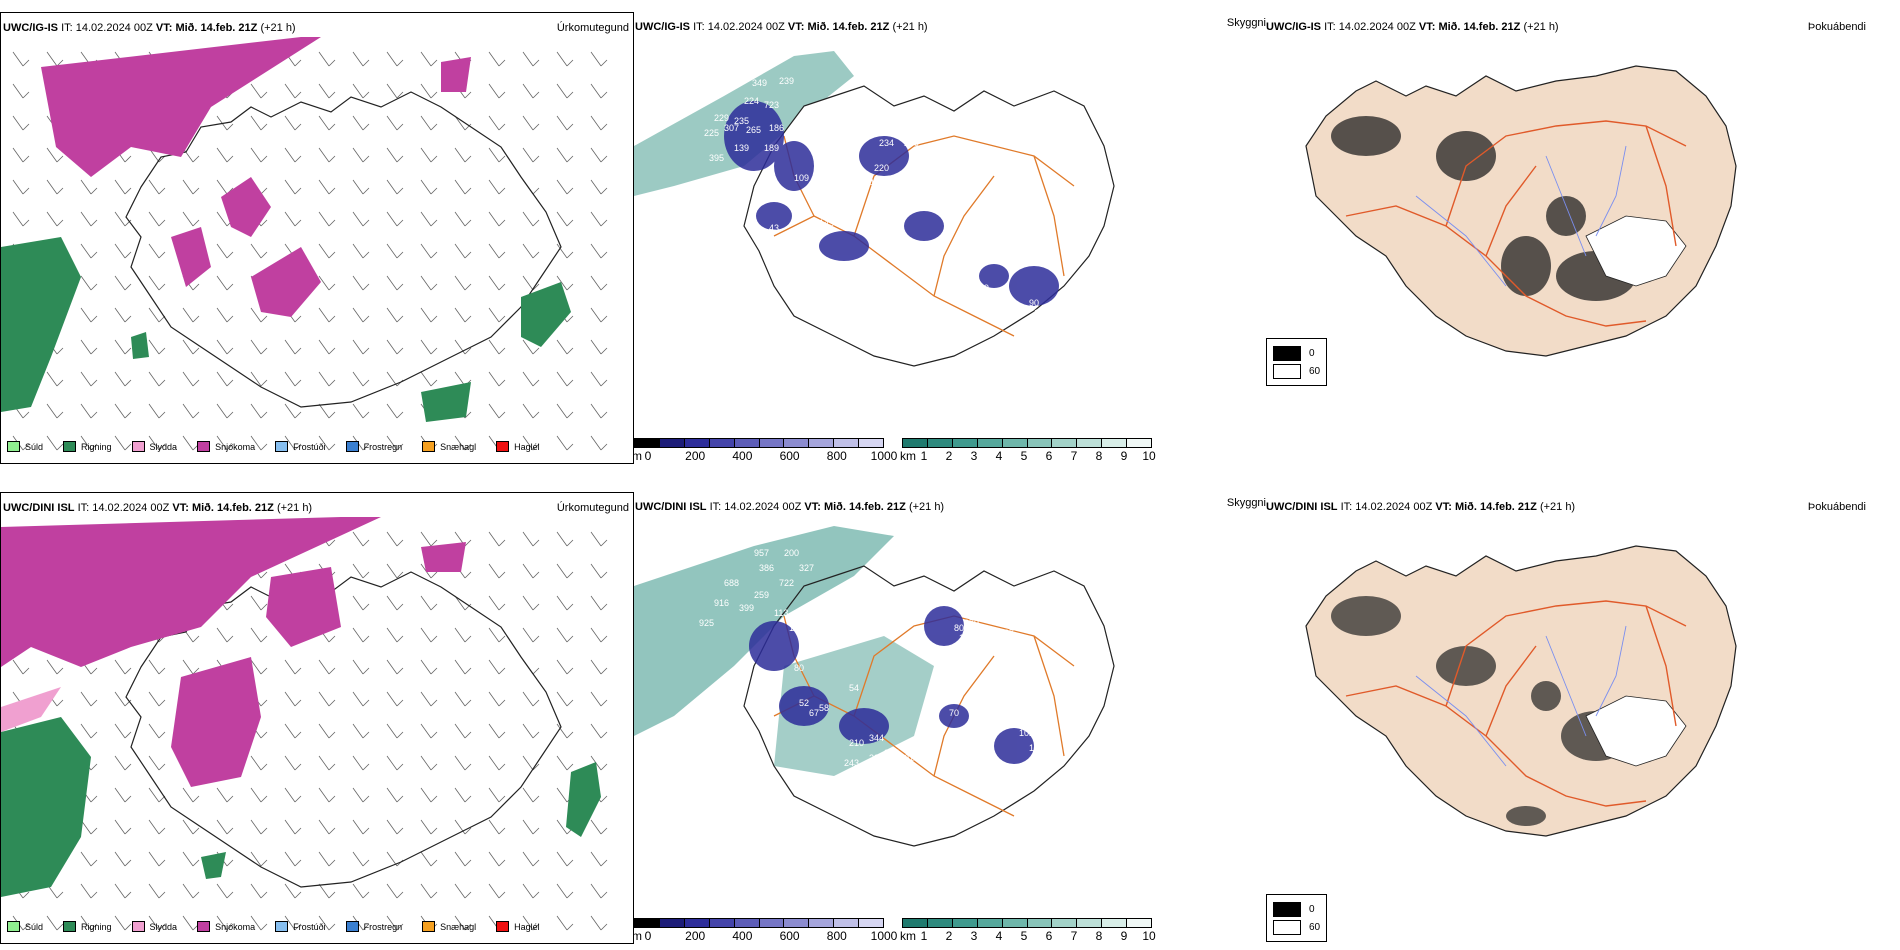  What do you see at coordinates (25, 446) in the screenshot?
I see `legend-item-sold: Súld` at bounding box center [25, 446].